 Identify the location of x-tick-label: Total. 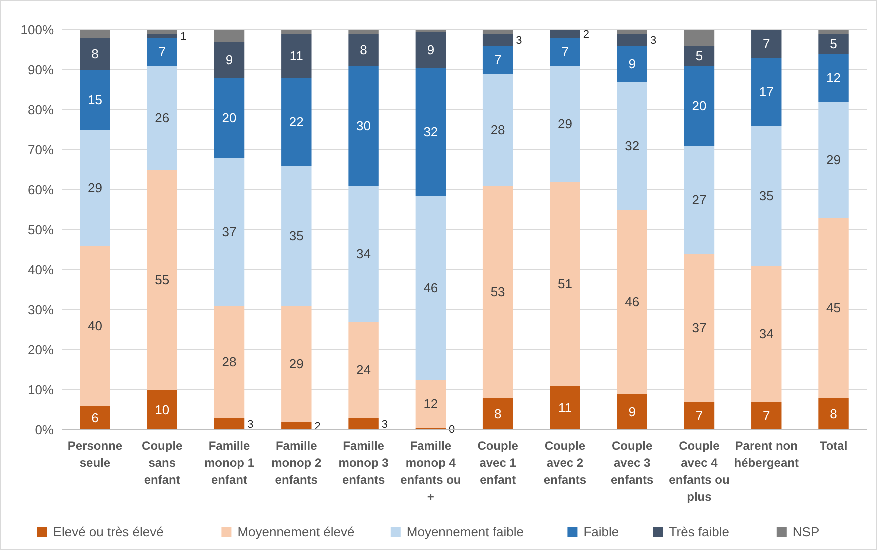
(834, 446).